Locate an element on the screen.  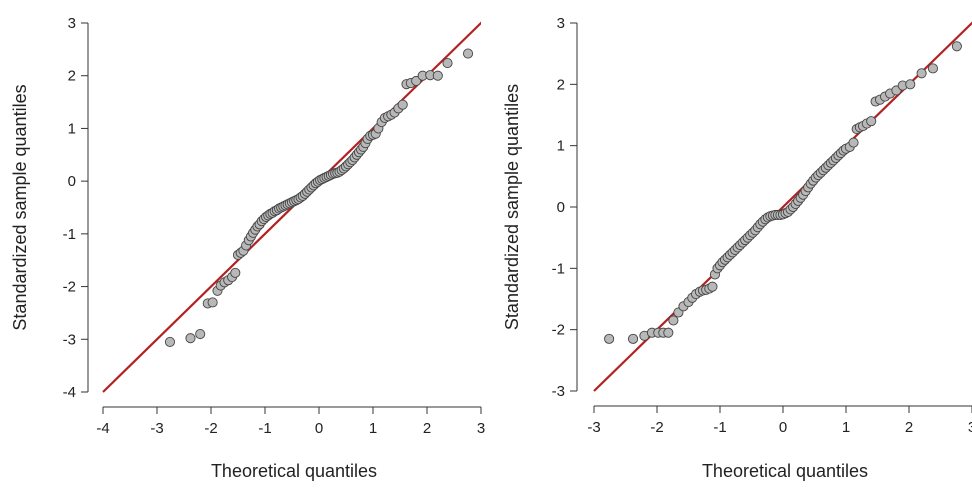
y-tick-label: -4 is located at coordinates (69, 392).